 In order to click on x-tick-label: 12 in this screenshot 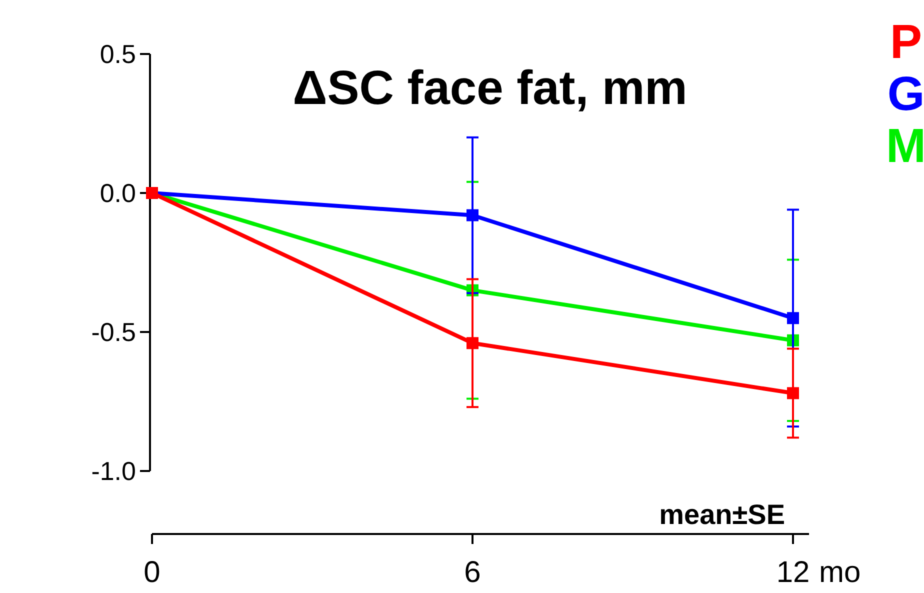, I will do `click(793, 572)`.